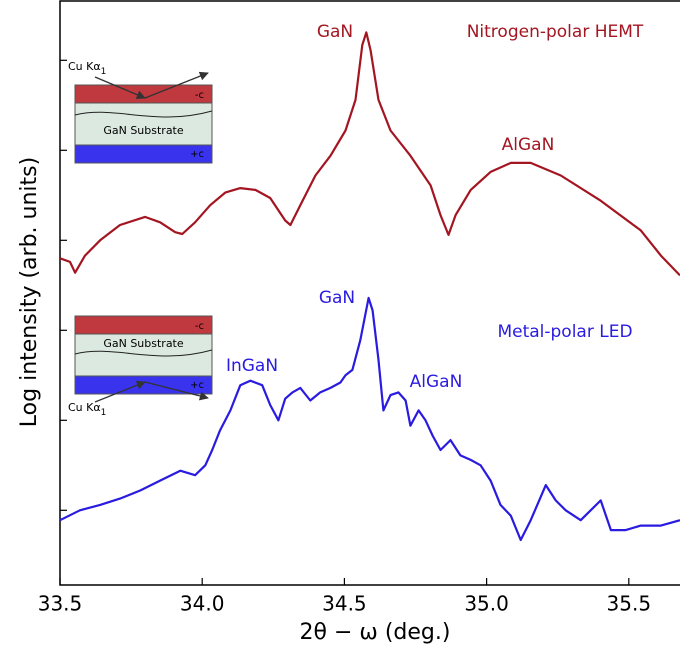 The height and width of the screenshot is (653, 680). I want to click on x-tick-label: 35.5, so click(629, 604).